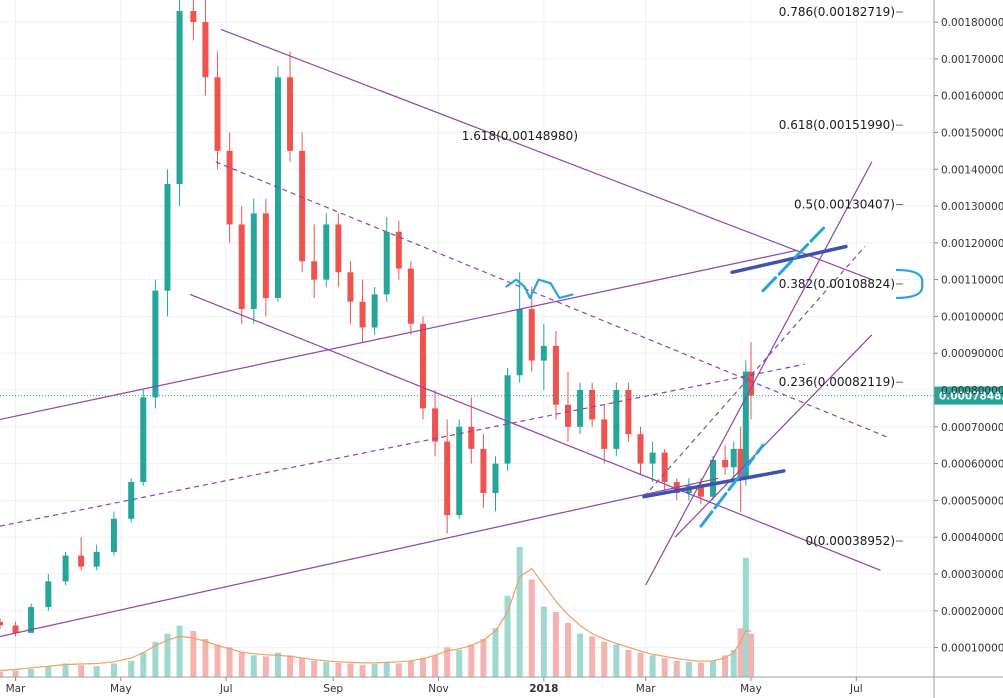 The width and height of the screenshot is (1003, 698). I want to click on marker-line, so click(793, 259).